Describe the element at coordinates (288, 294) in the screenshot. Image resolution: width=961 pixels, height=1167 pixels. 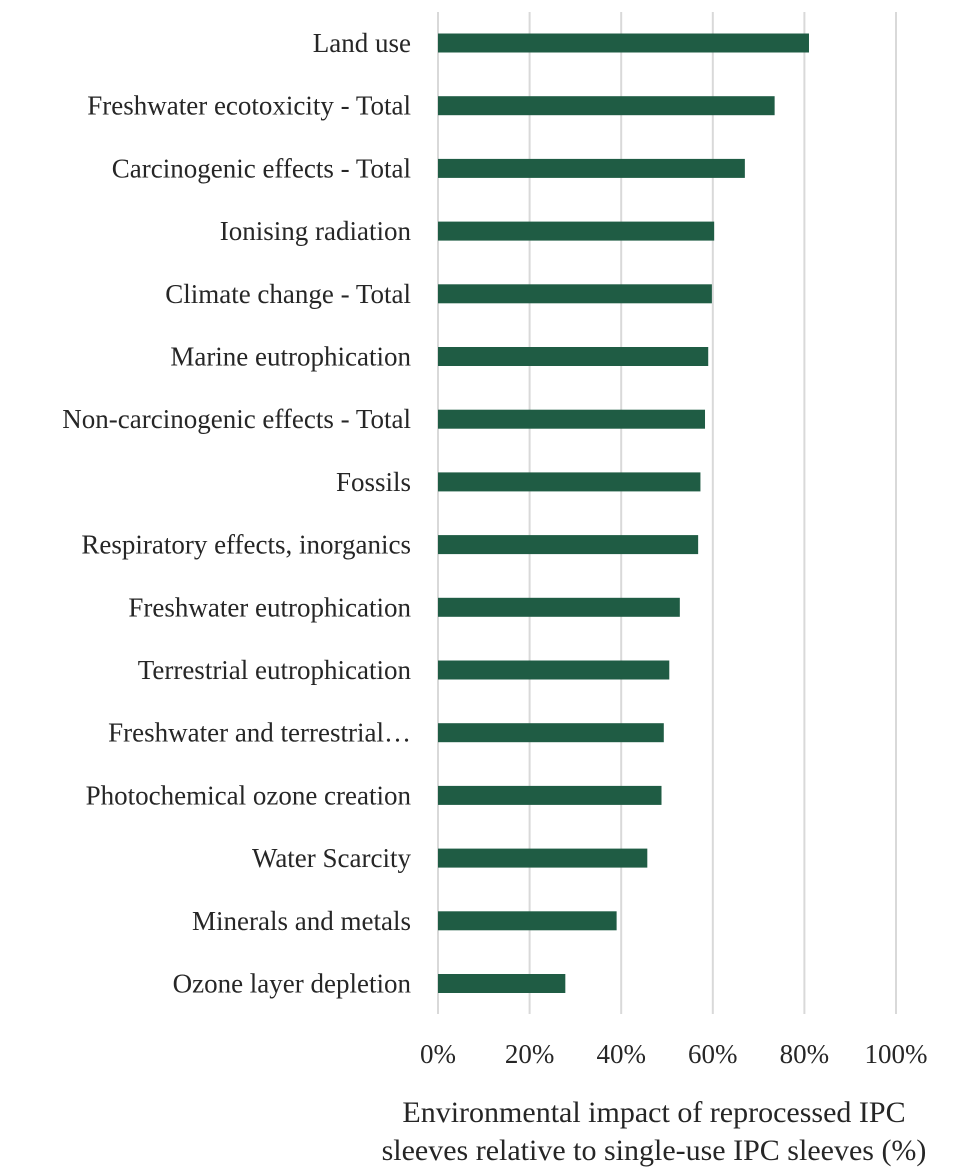
I see `category-label: Climate change - Total` at that location.